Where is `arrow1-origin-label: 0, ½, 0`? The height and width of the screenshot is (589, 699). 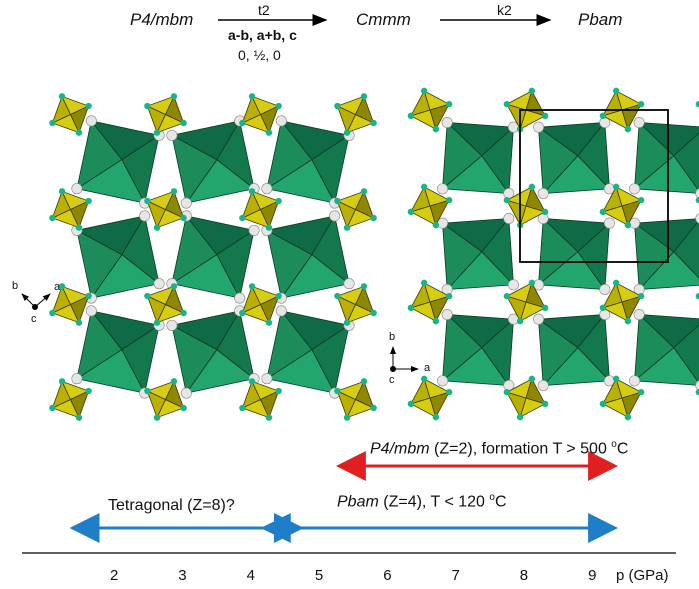
arrow1-origin-label: 0, ½, 0 is located at coordinates (259, 55).